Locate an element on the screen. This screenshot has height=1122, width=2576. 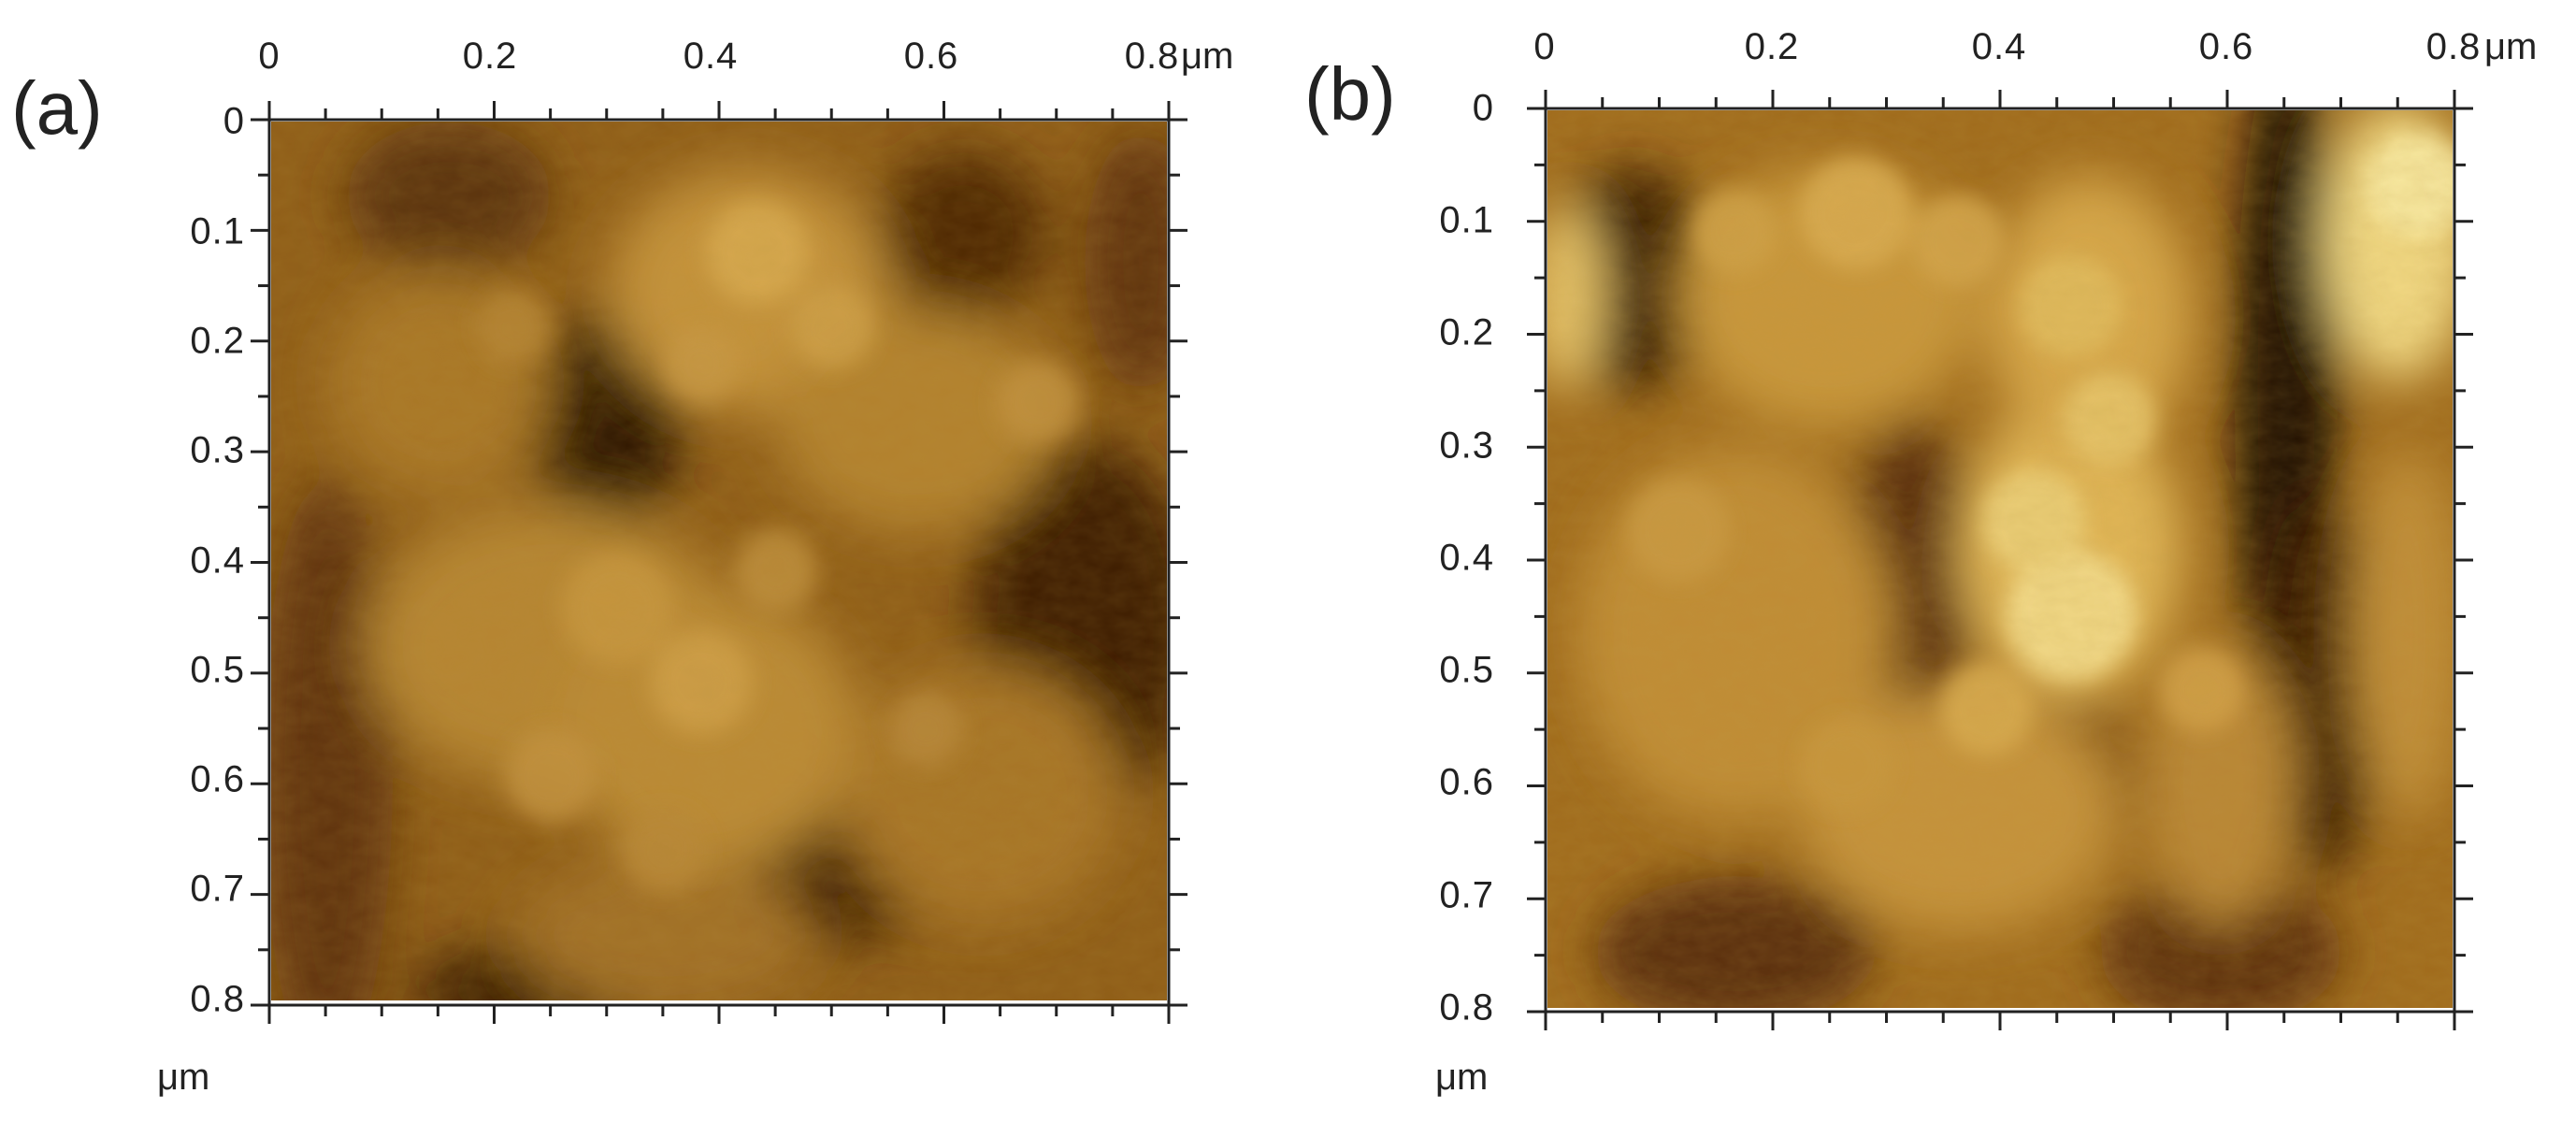
panel-label: (b) is located at coordinates (1350, 94).